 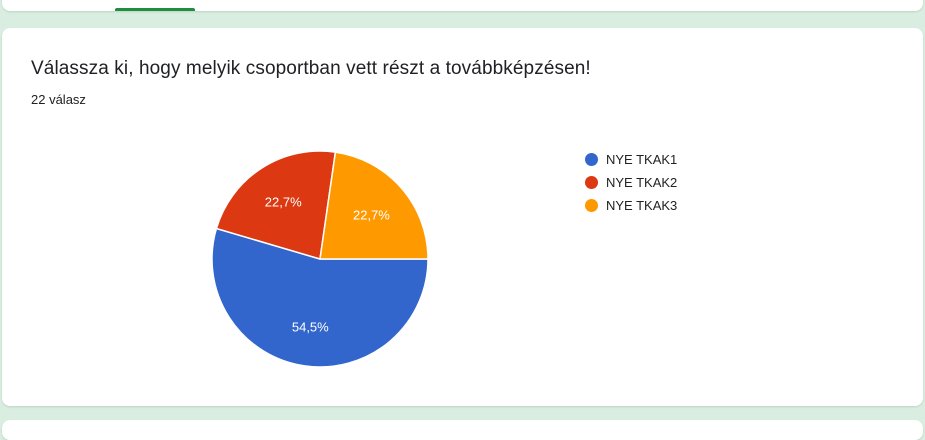 I want to click on legend-item: NYE TKAK2, so click(x=631, y=182).